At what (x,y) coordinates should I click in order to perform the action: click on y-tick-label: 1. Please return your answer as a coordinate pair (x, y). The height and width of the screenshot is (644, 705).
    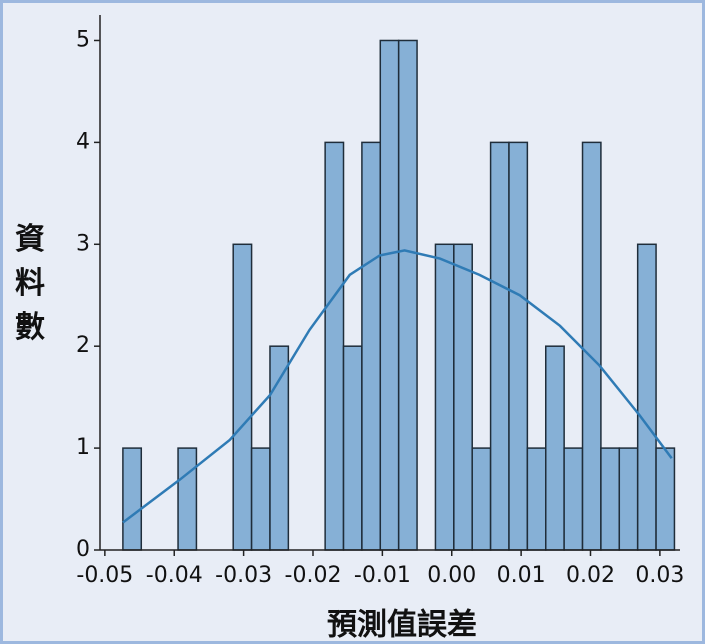
    Looking at the image, I should click on (83, 447).